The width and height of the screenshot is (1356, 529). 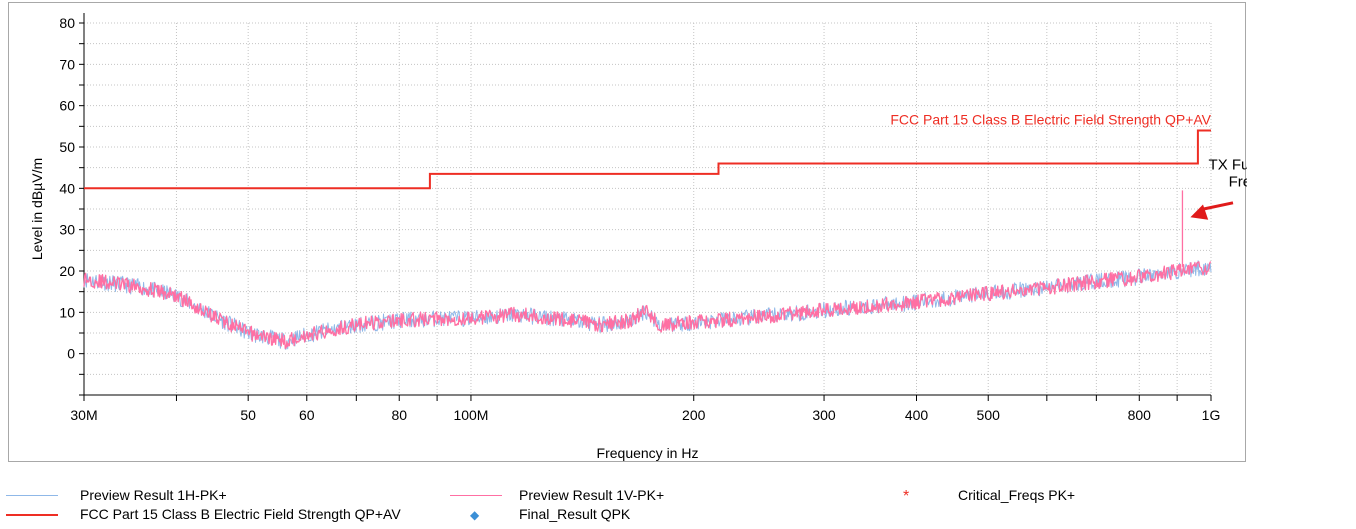 I want to click on legend-diamond-icon: ◆, so click(x=475, y=515).